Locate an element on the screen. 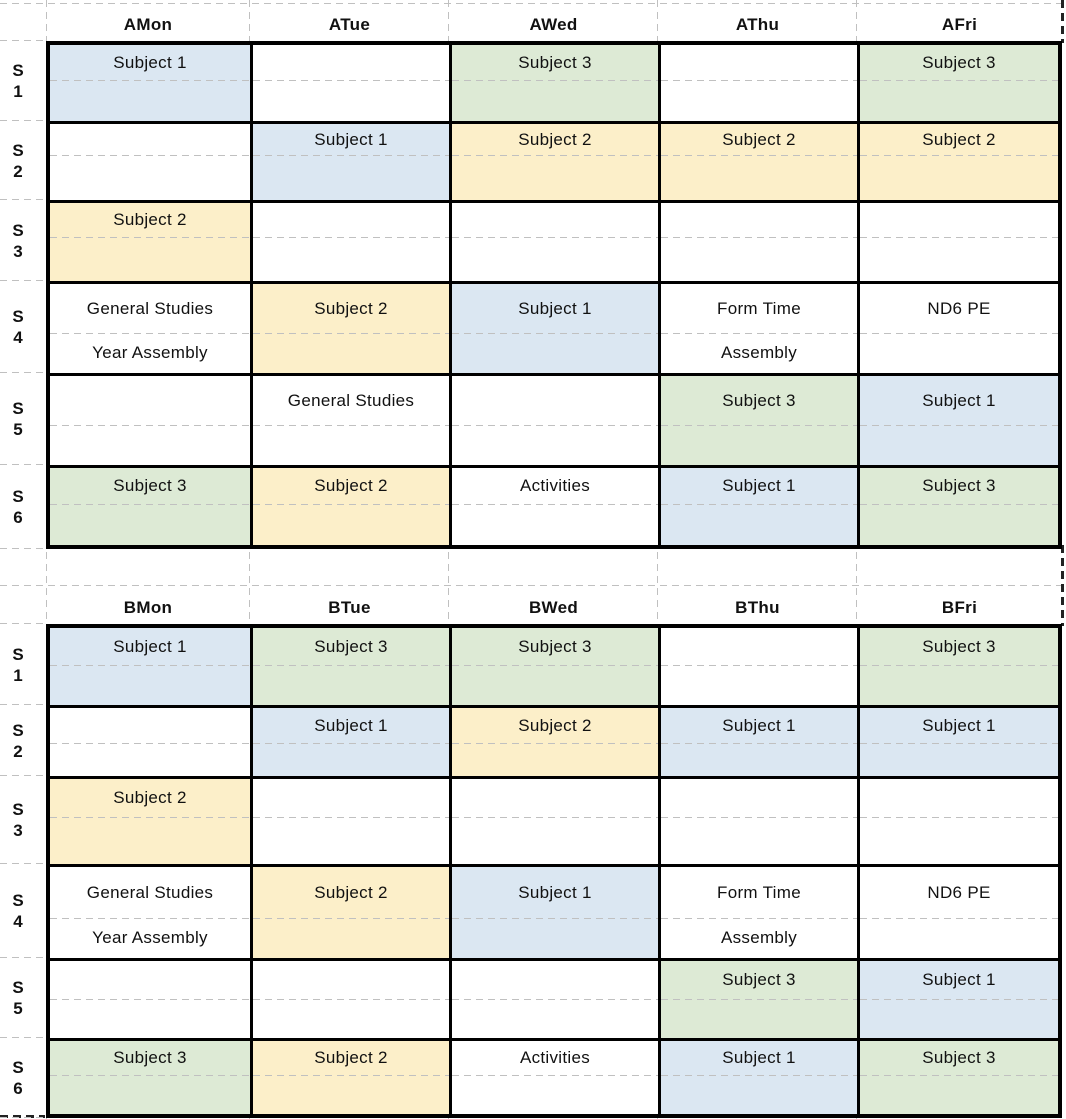  cell-athu-s2: Subject 2 is located at coordinates (757, 160).